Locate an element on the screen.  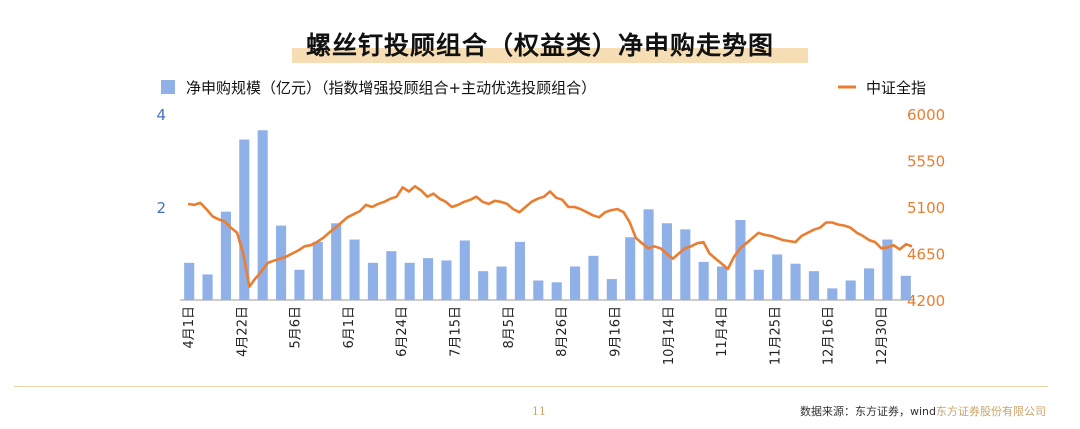
title-container: 螺丝钉投顾组合（权益类）净申购走势图 is located at coordinates (540, 44).